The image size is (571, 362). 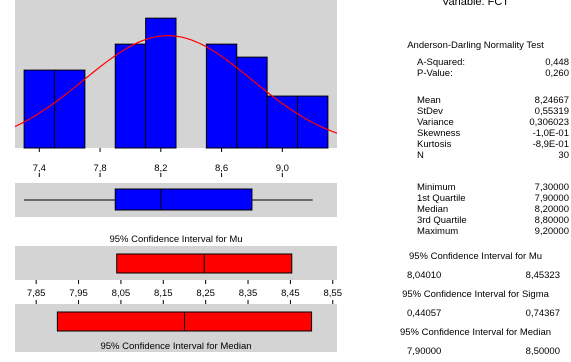 What do you see at coordinates (475, 111) in the screenshot?
I see `stat-row: StDev 0,55319` at bounding box center [475, 111].